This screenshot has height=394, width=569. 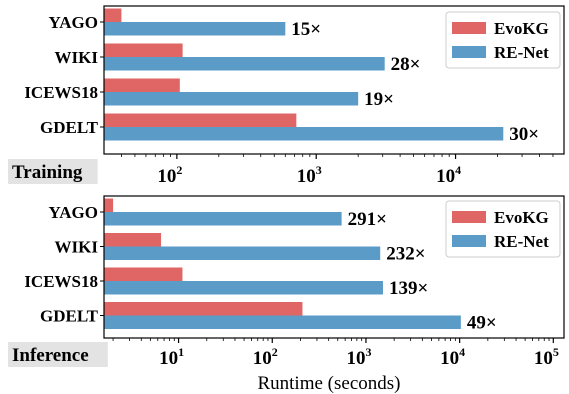 What do you see at coordinates (379, 99) in the screenshot?
I see `speedup-label: 19×` at bounding box center [379, 99].